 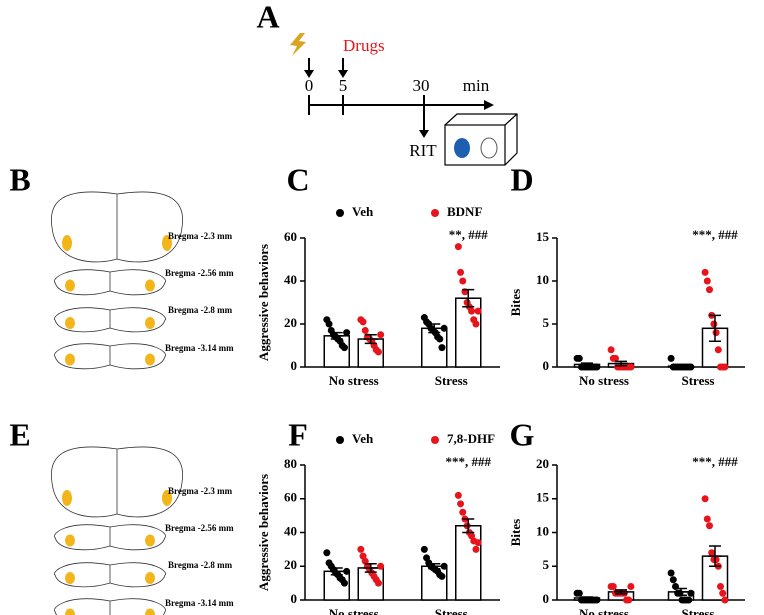 What do you see at coordinates (542, 279) in the screenshot?
I see `y-tick-label: 10` at bounding box center [542, 279].